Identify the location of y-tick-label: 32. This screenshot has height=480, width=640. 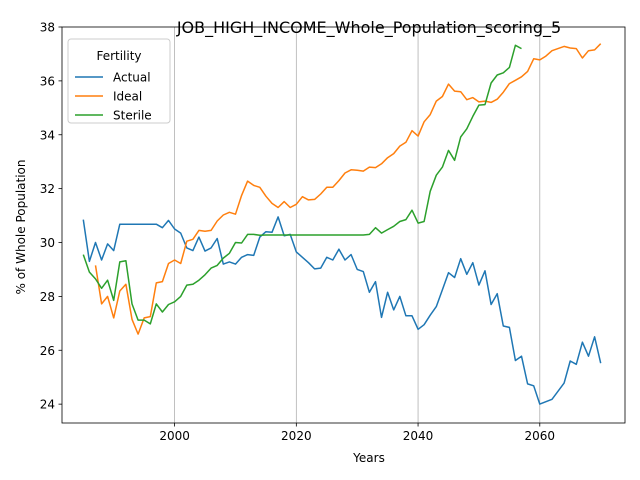
(47, 189).